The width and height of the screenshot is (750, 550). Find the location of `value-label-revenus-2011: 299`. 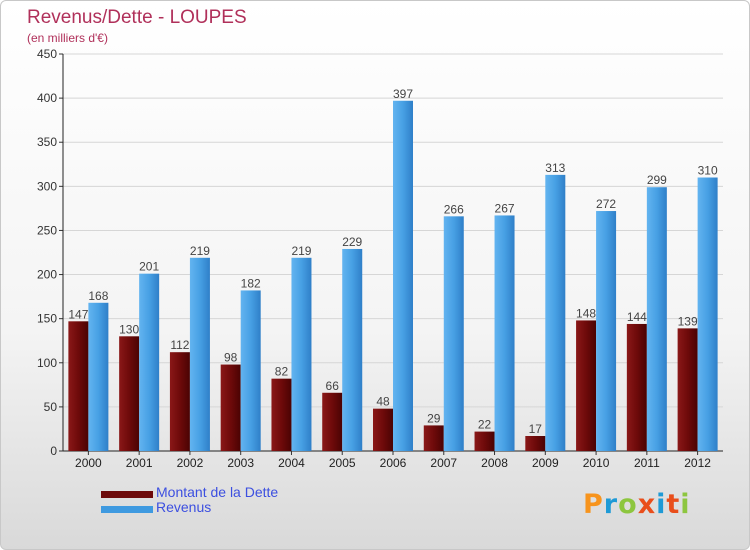

value-label-revenus-2011: 299 is located at coordinates (657, 180).